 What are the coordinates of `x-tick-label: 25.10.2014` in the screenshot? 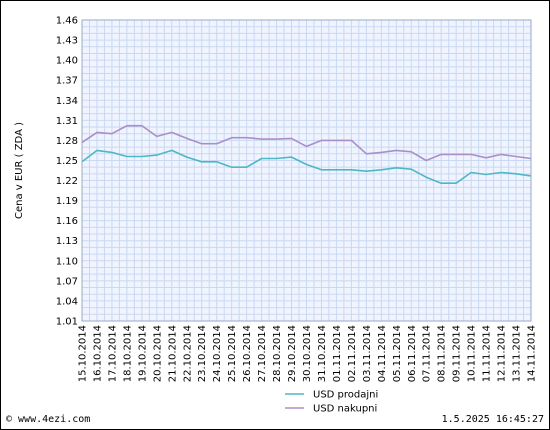 It's located at (232, 353).